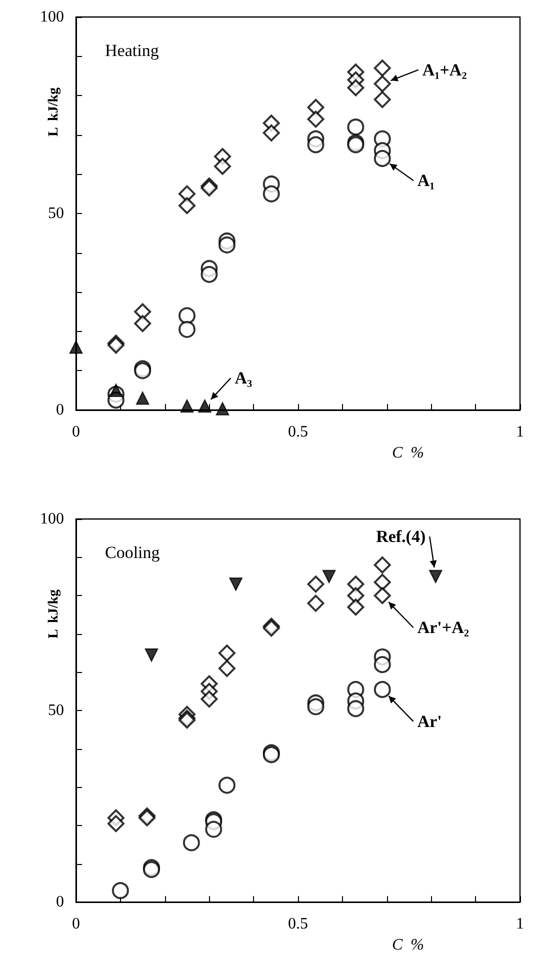 The image size is (535, 958). What do you see at coordinates (429, 721) in the screenshot?
I see `annotation: Ar'` at bounding box center [429, 721].